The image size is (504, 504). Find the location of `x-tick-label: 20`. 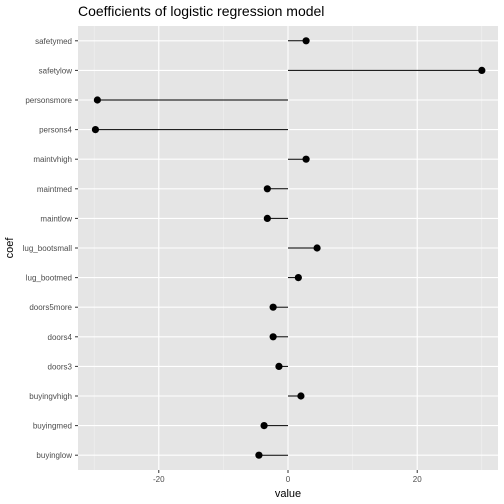

x-tick-label: 20 is located at coordinates (417, 479).